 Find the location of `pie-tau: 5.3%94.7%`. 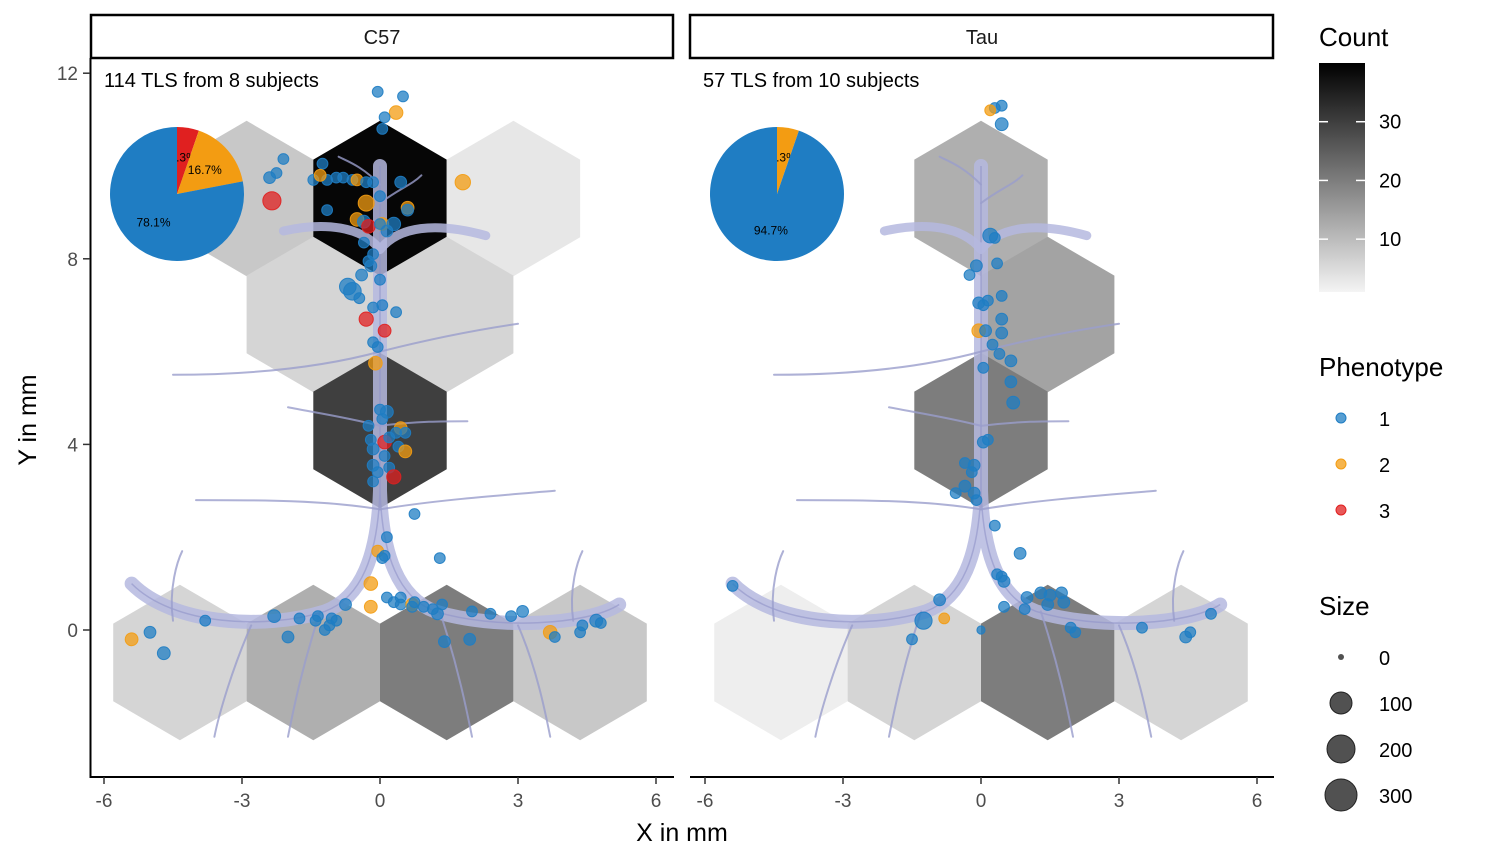

pie-tau: 5.3%94.7% is located at coordinates (777, 194).